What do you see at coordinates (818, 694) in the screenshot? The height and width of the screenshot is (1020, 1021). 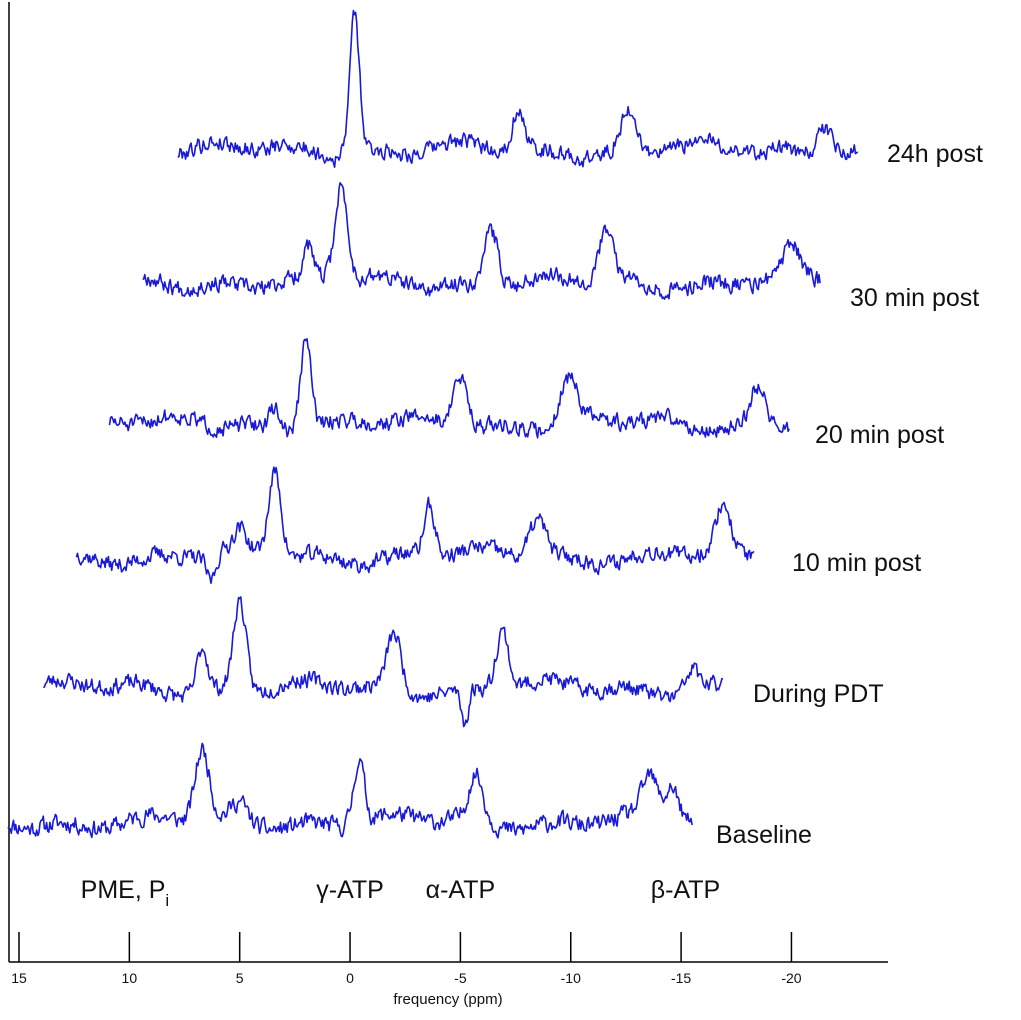 I see `trace-label: During PDT` at bounding box center [818, 694].